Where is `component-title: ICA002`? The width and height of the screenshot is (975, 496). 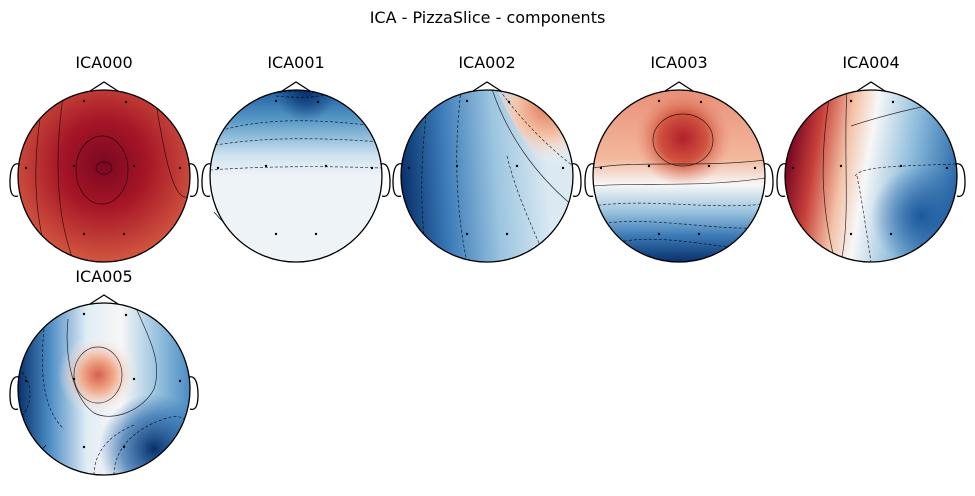
component-title: ICA002 is located at coordinates (487, 62).